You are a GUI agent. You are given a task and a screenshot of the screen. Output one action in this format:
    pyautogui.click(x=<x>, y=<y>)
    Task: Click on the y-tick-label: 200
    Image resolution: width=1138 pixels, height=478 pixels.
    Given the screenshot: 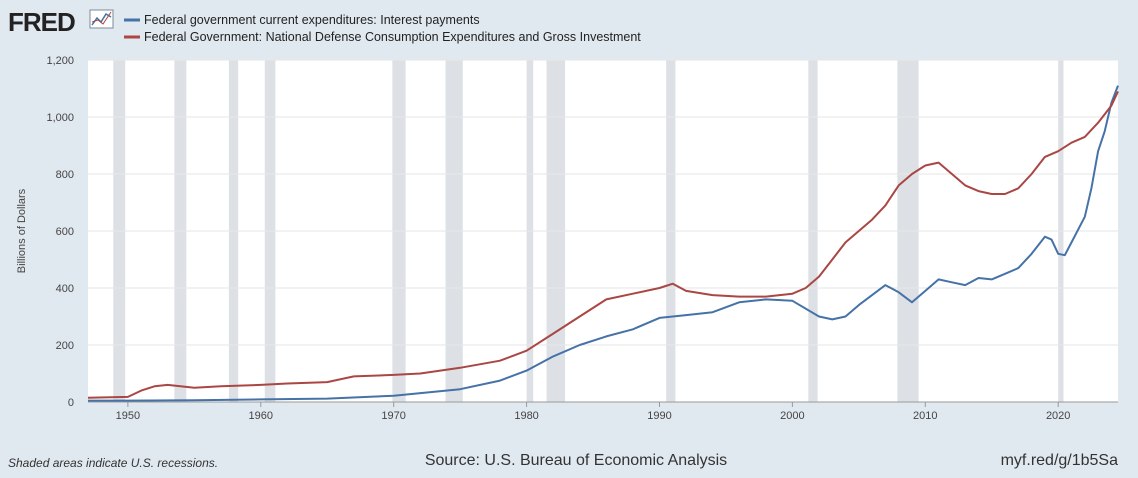 What is the action you would take?
    pyautogui.click(x=65, y=346)
    